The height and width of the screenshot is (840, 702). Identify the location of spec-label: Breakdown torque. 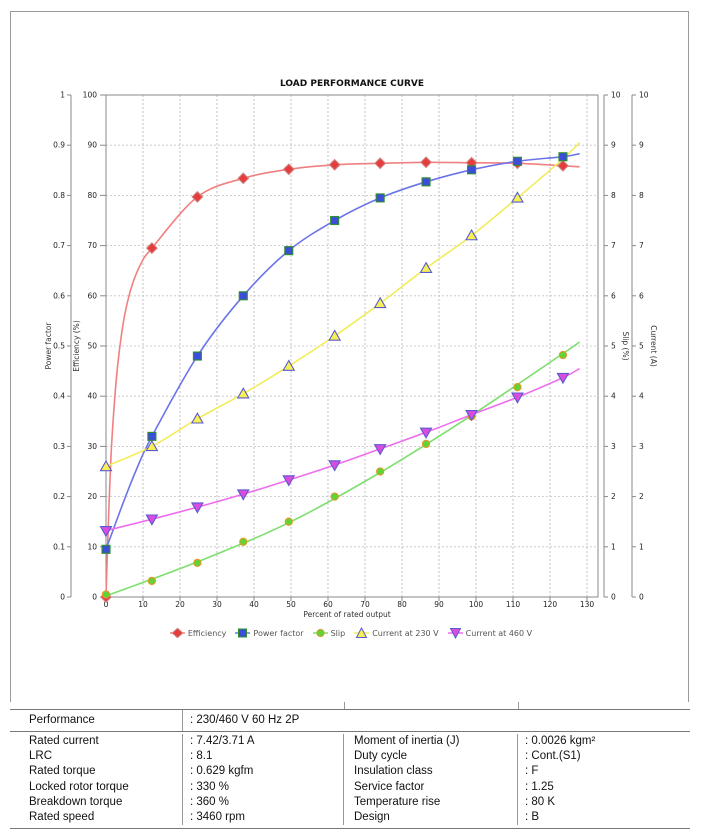
(76, 801).